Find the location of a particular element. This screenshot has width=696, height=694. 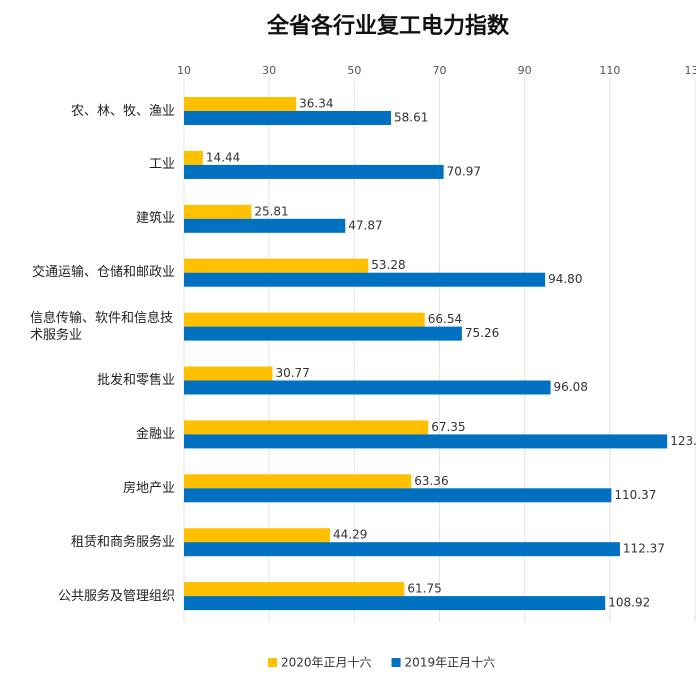

x-tick-label: 10 is located at coordinates (184, 70).